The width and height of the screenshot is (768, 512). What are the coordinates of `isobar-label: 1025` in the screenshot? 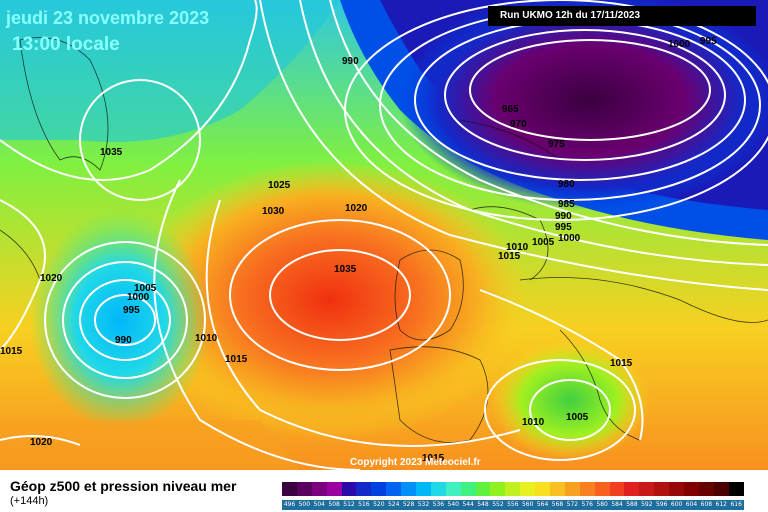 It's located at (279, 185).